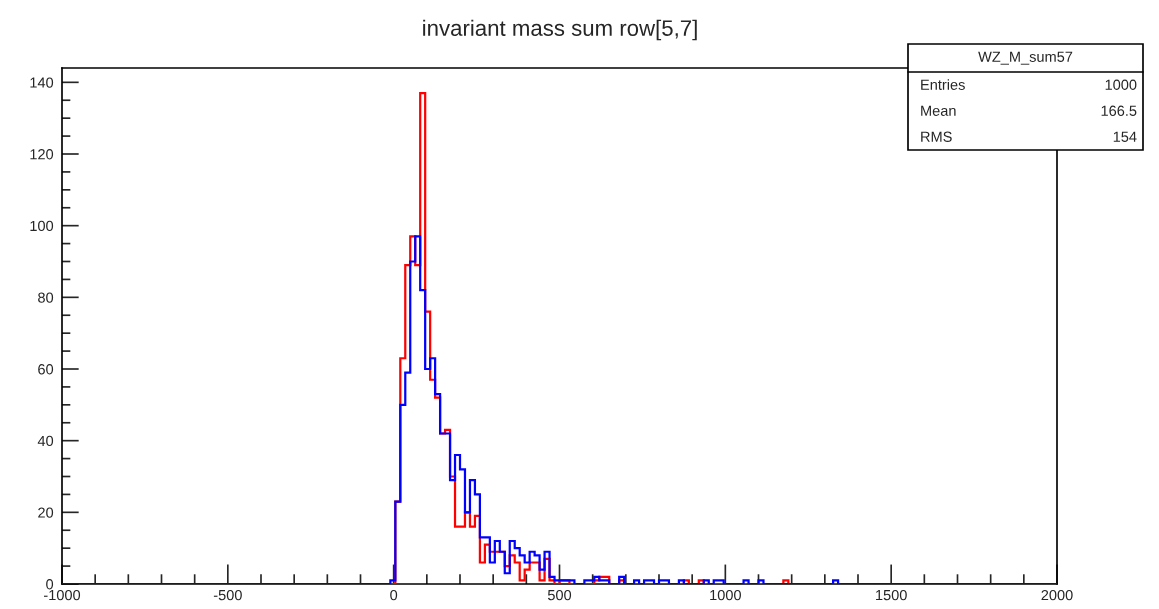 The width and height of the screenshot is (1159, 609). What do you see at coordinates (46, 369) in the screenshot?
I see `y-tick-label: 60` at bounding box center [46, 369].